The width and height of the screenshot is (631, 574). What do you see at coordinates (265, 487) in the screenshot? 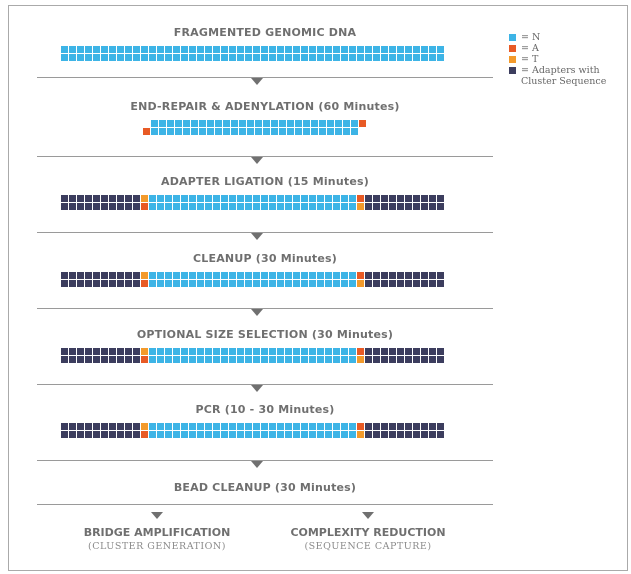
I see `step-title: BEAD CLEANUP (30 Minutes)` at bounding box center [265, 487].